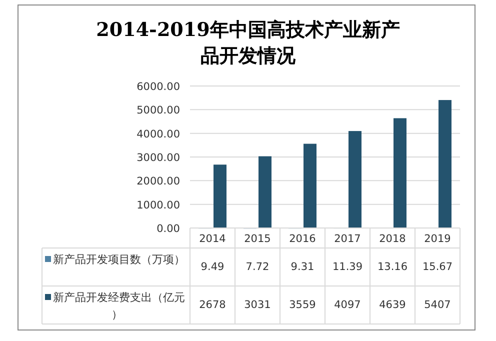 The image size is (496, 341). I want to click on data-label: 9.31, so click(302, 267).